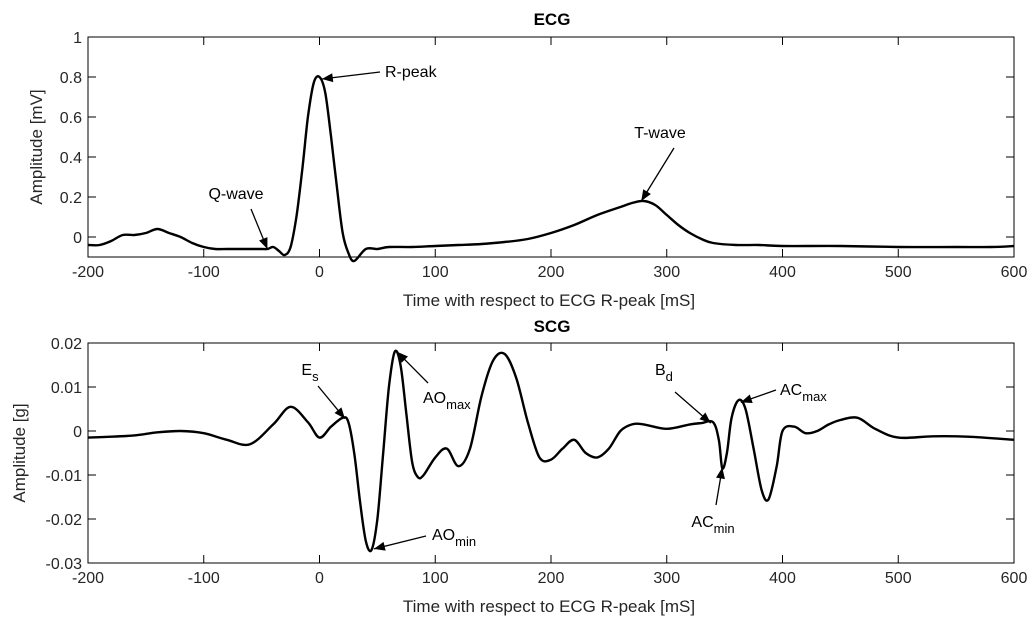 The width and height of the screenshot is (1032, 618). What do you see at coordinates (693, 407) in the screenshot?
I see `annotation-arrow-bd` at bounding box center [693, 407].